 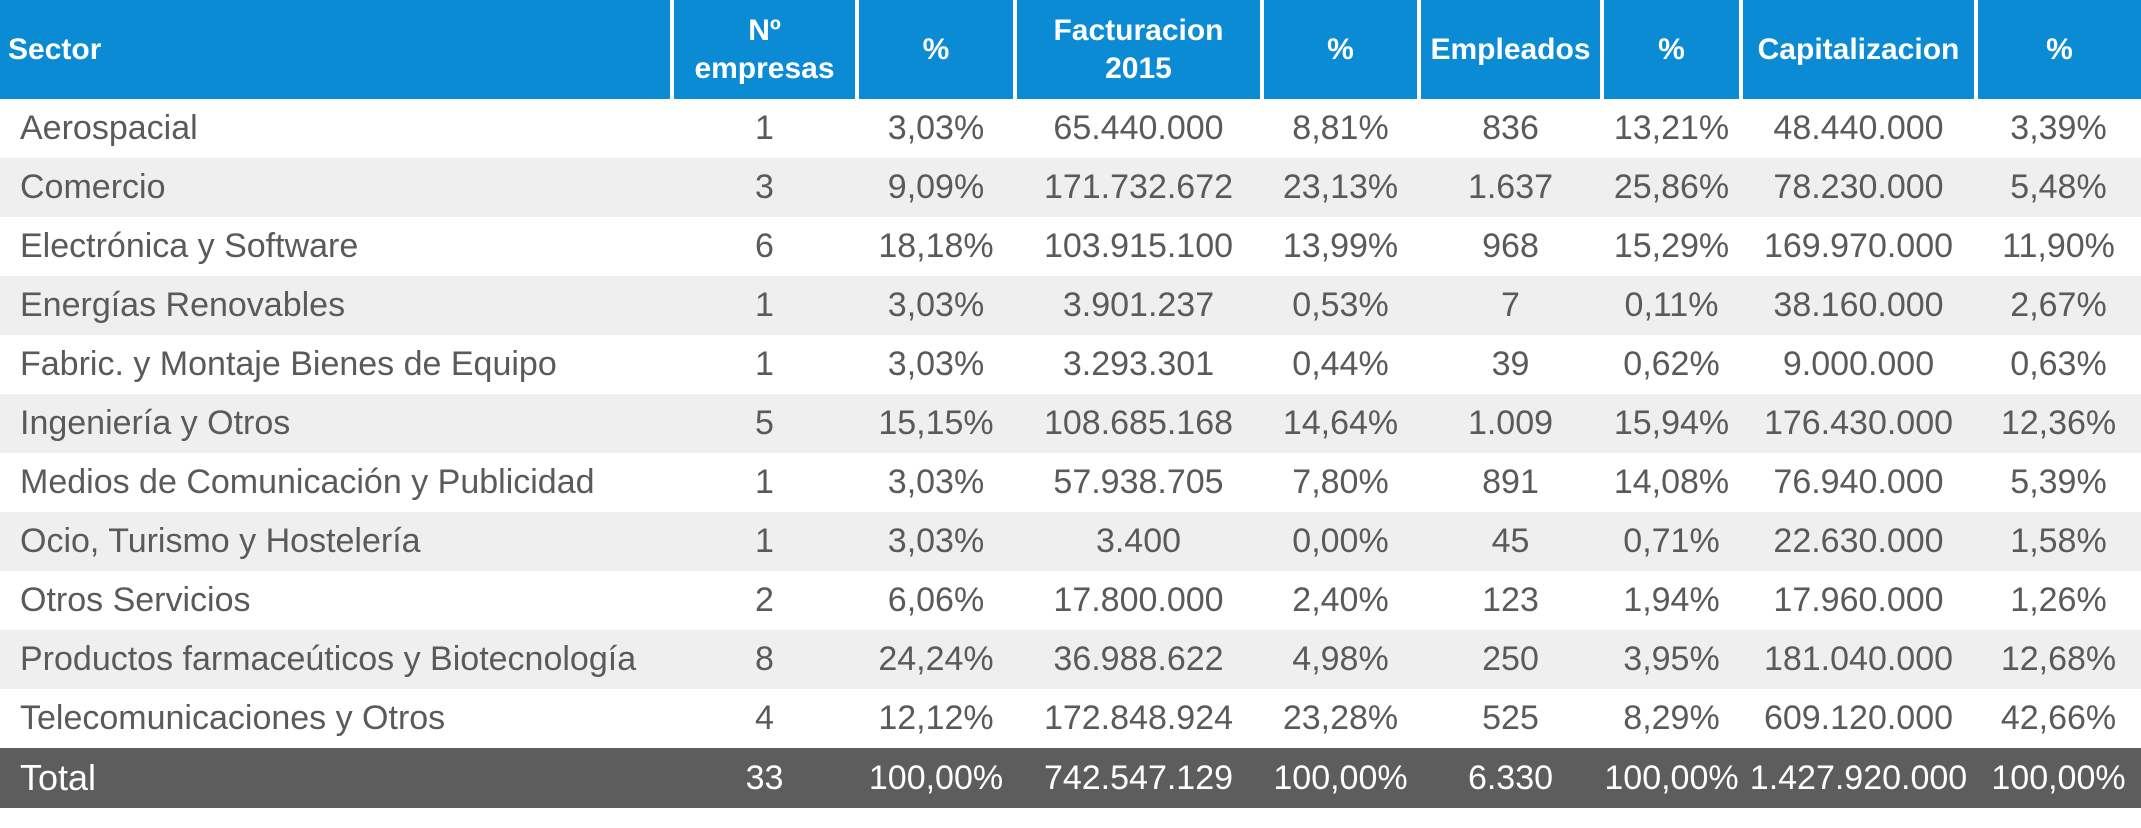 What do you see at coordinates (2058, 305) in the screenshot?
I see `pct-capitalizacion-cell: 2,67%` at bounding box center [2058, 305].